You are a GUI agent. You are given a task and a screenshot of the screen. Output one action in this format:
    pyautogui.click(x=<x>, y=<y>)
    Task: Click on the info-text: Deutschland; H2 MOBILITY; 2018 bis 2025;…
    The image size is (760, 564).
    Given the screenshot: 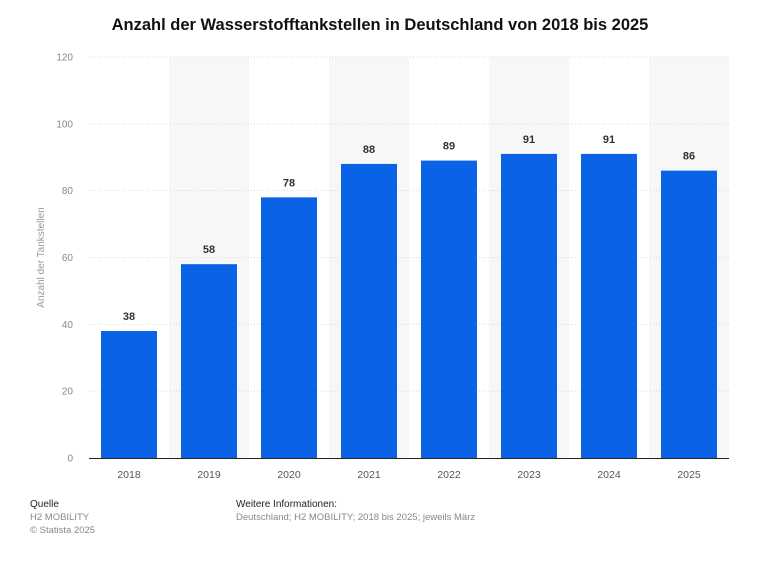 What is the action you would take?
    pyautogui.click(x=356, y=517)
    